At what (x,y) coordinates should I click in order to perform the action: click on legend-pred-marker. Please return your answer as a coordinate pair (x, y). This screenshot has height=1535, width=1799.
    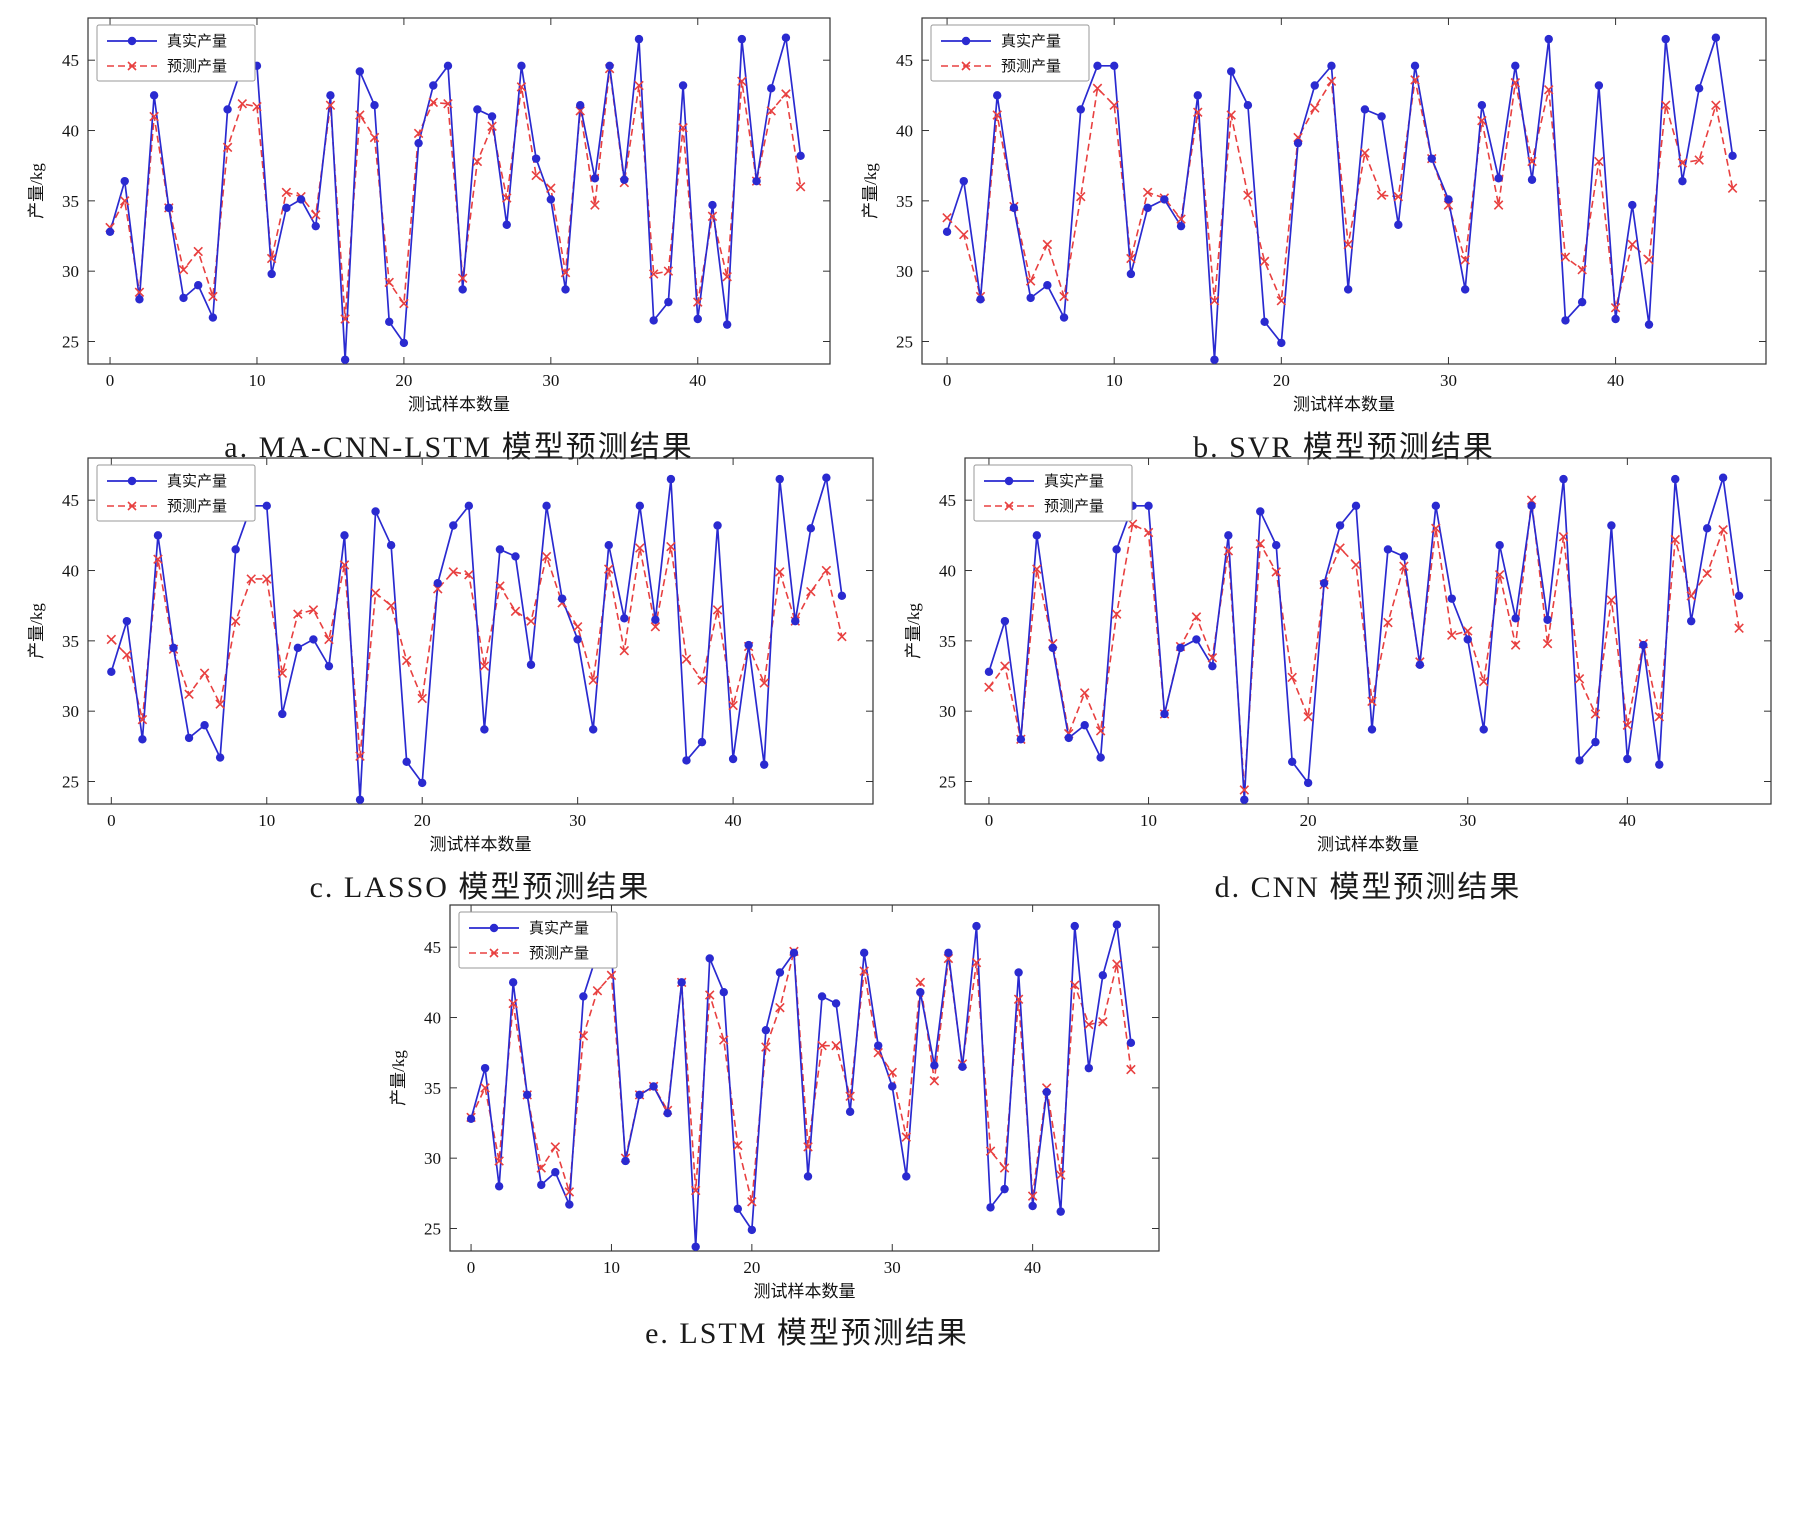
    Looking at the image, I should click on (966, 66).